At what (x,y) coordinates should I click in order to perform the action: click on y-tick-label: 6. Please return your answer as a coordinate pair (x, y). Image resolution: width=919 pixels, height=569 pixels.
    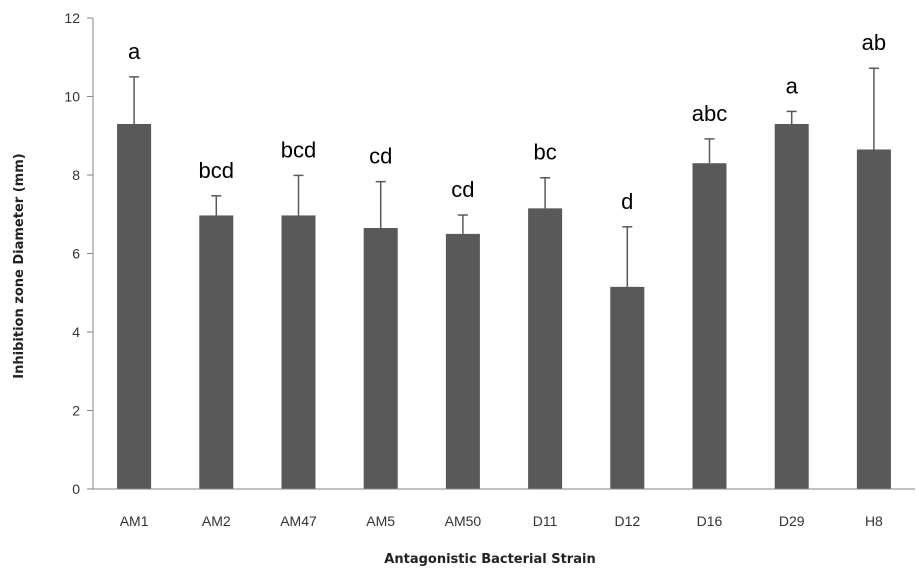
    Looking at the image, I should click on (76, 254).